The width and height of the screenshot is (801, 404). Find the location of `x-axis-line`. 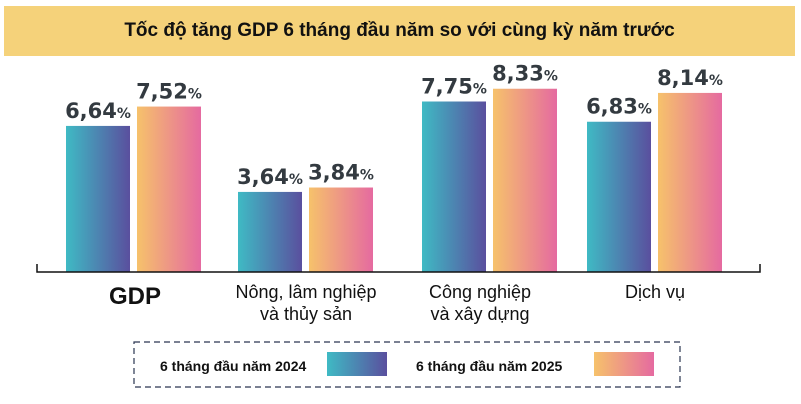

x-axis-line is located at coordinates (398, 268).